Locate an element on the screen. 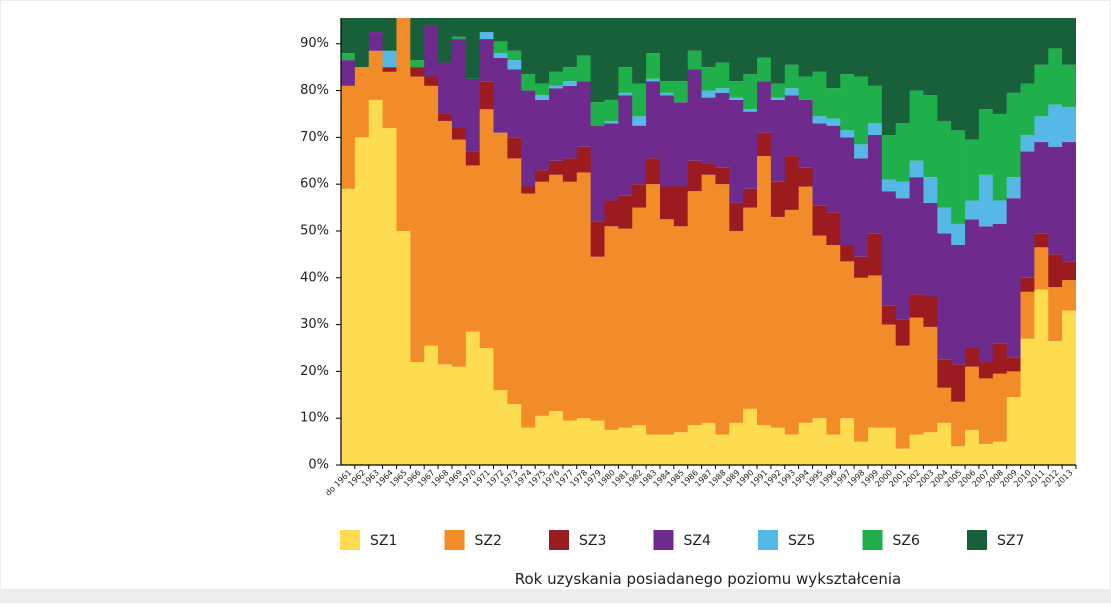 This screenshot has height=607, width=1111. y-tick-label: 90% is located at coordinates (314, 43).